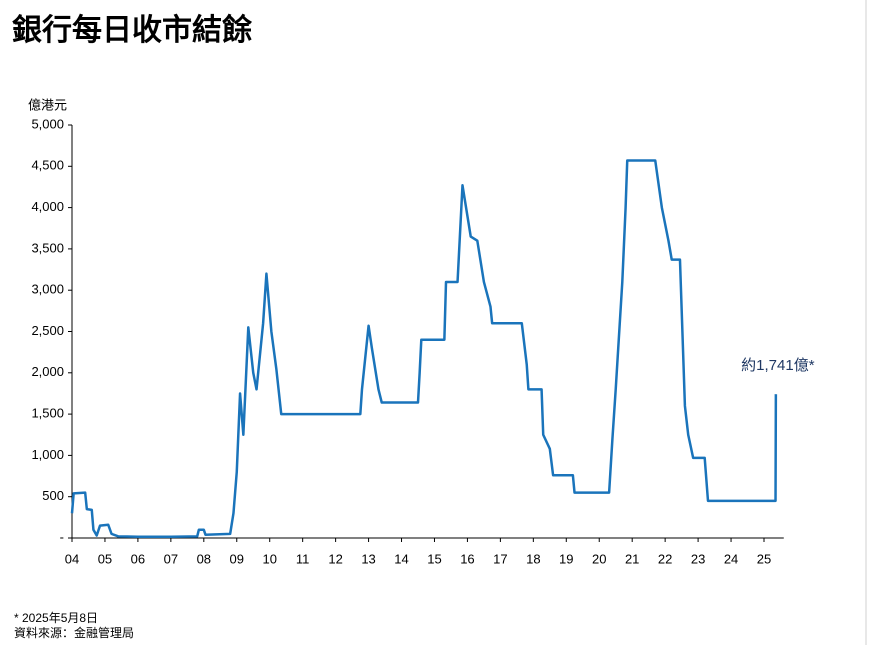 This screenshot has width=878, height=650. What do you see at coordinates (269, 558) in the screenshot?
I see `x-tick-label: 10` at bounding box center [269, 558].